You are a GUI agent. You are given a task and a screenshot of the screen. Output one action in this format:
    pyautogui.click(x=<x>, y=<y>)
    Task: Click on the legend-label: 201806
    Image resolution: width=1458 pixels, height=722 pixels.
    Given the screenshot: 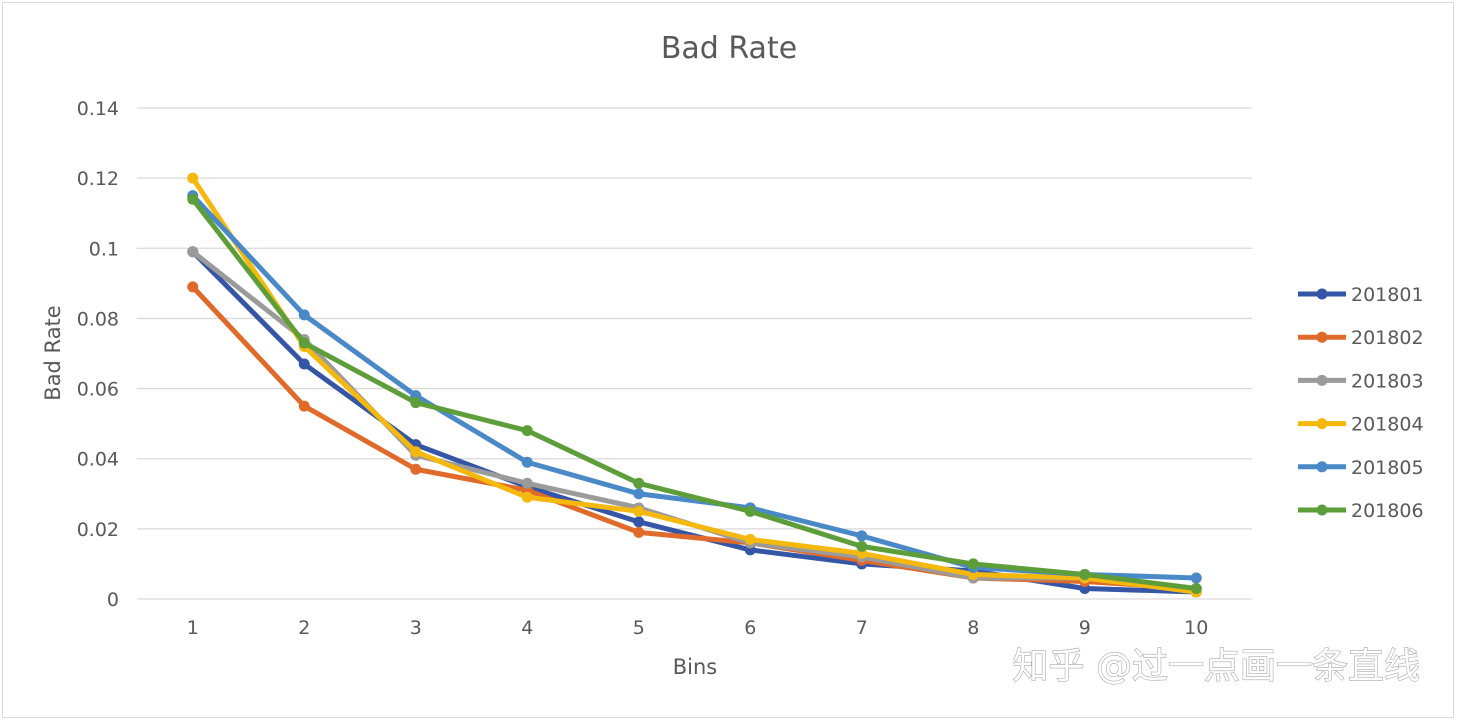 What is the action you would take?
    pyautogui.click(x=1387, y=511)
    